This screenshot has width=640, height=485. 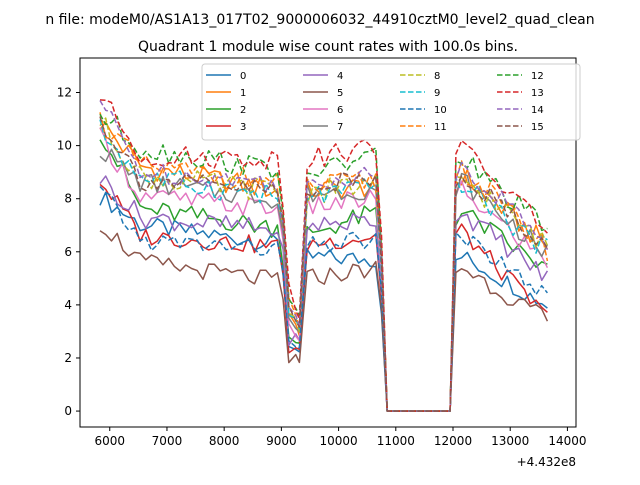 What do you see at coordinates (437, 93) in the screenshot?
I see `legend-label-9: 9` at bounding box center [437, 93].